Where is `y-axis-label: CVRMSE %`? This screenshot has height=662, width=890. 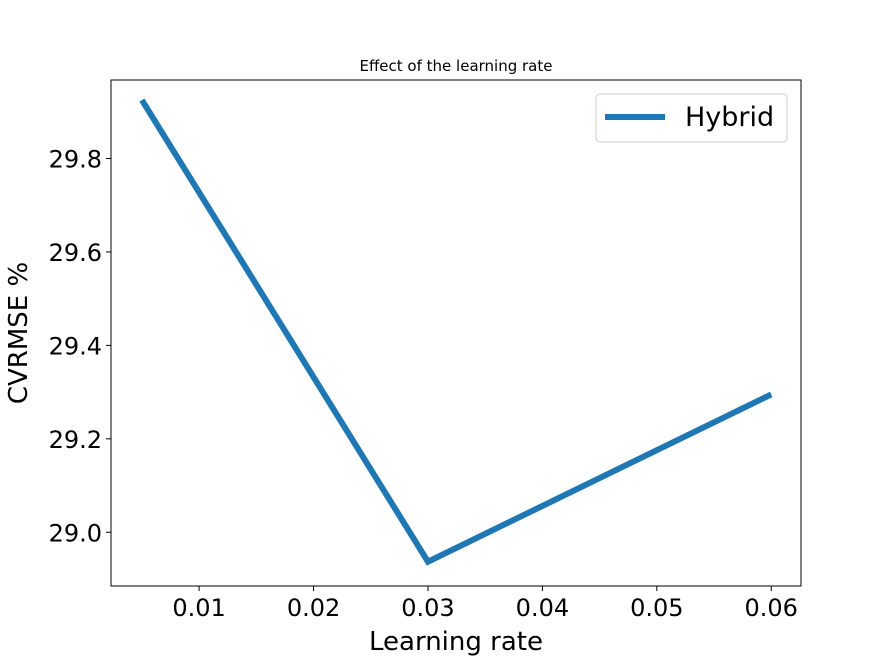
y-axis-label: CVRMSE % is located at coordinates (19, 333).